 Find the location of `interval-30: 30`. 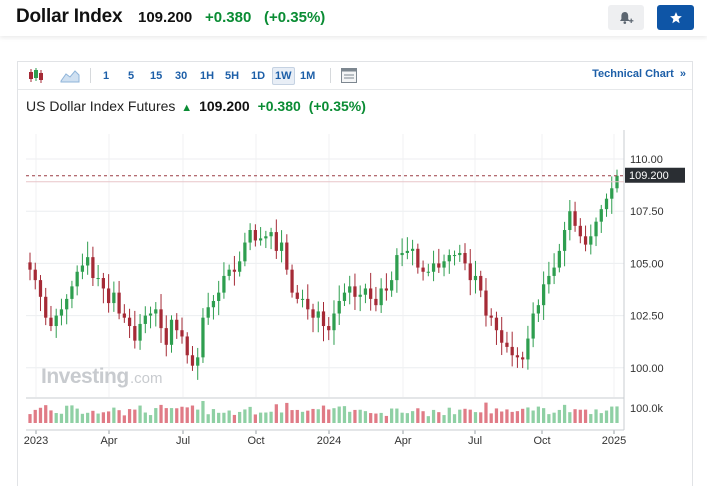

interval-30: 30 is located at coordinates (181, 76).